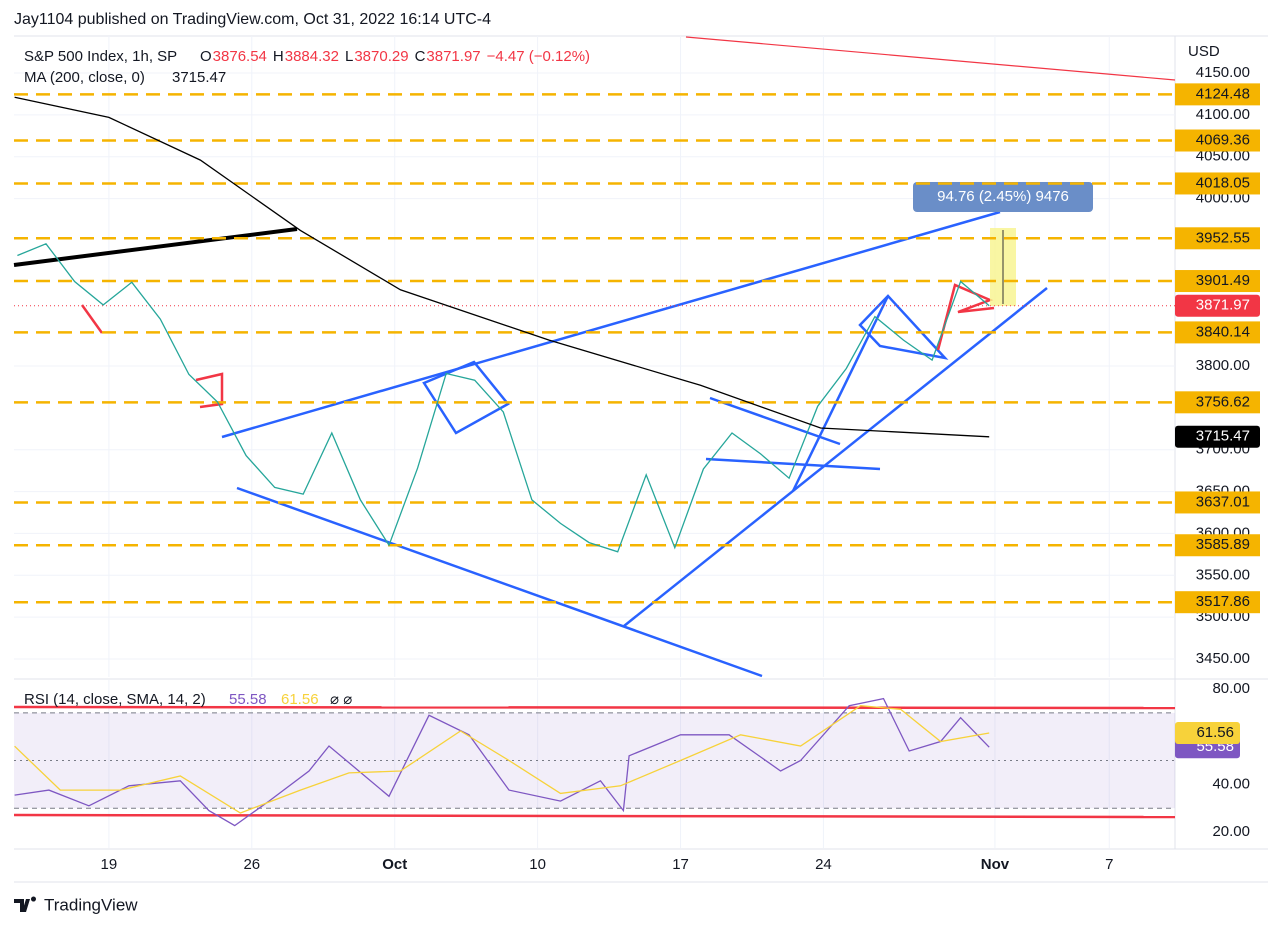  I want to click on brand: TradingView, so click(91, 904).